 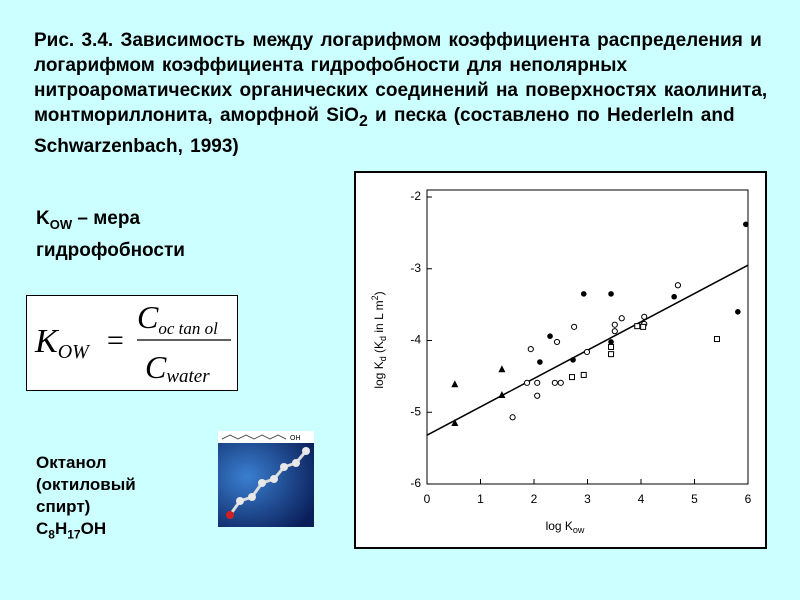 I want to click on lhs-sub: OW, so click(x=74, y=352).